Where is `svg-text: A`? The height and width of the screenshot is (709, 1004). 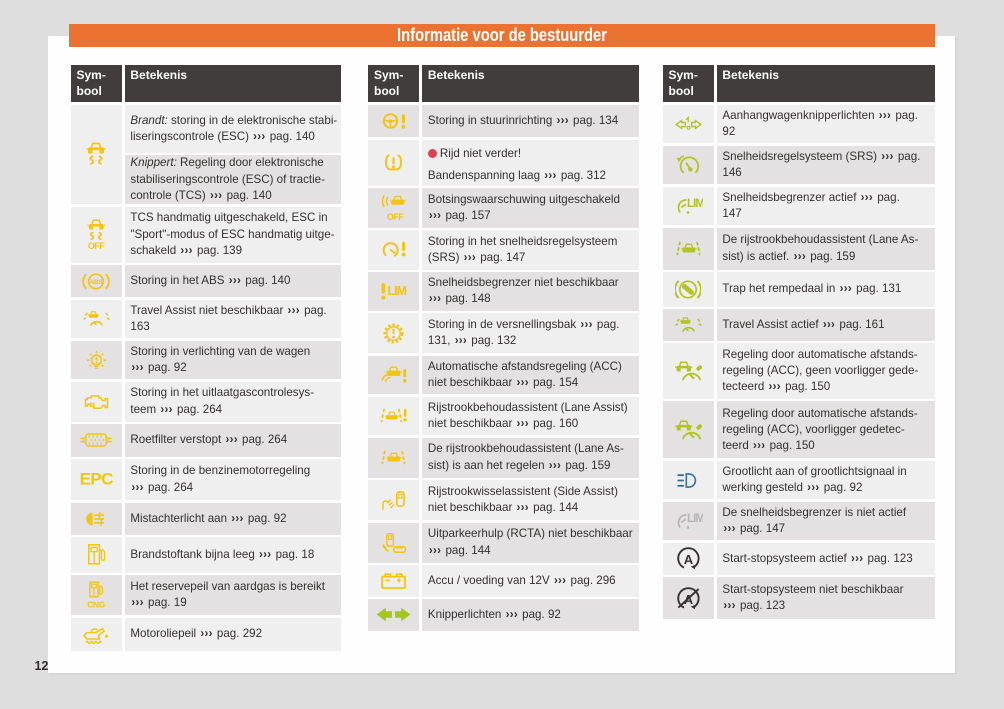 svg-text: A is located at coordinates (688, 559).